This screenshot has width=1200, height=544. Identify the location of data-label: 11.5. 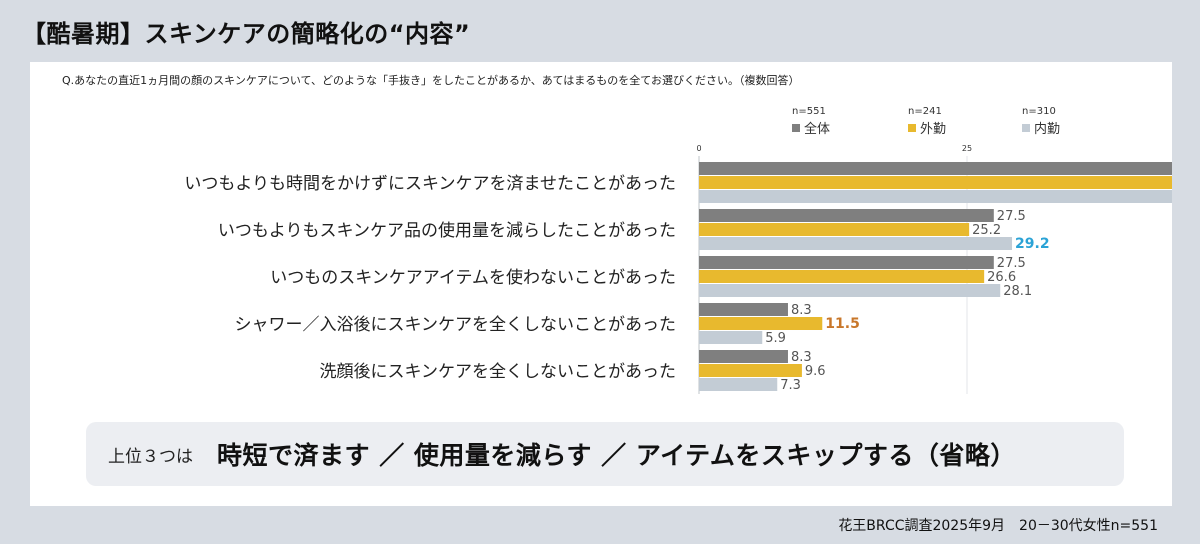
(842, 324).